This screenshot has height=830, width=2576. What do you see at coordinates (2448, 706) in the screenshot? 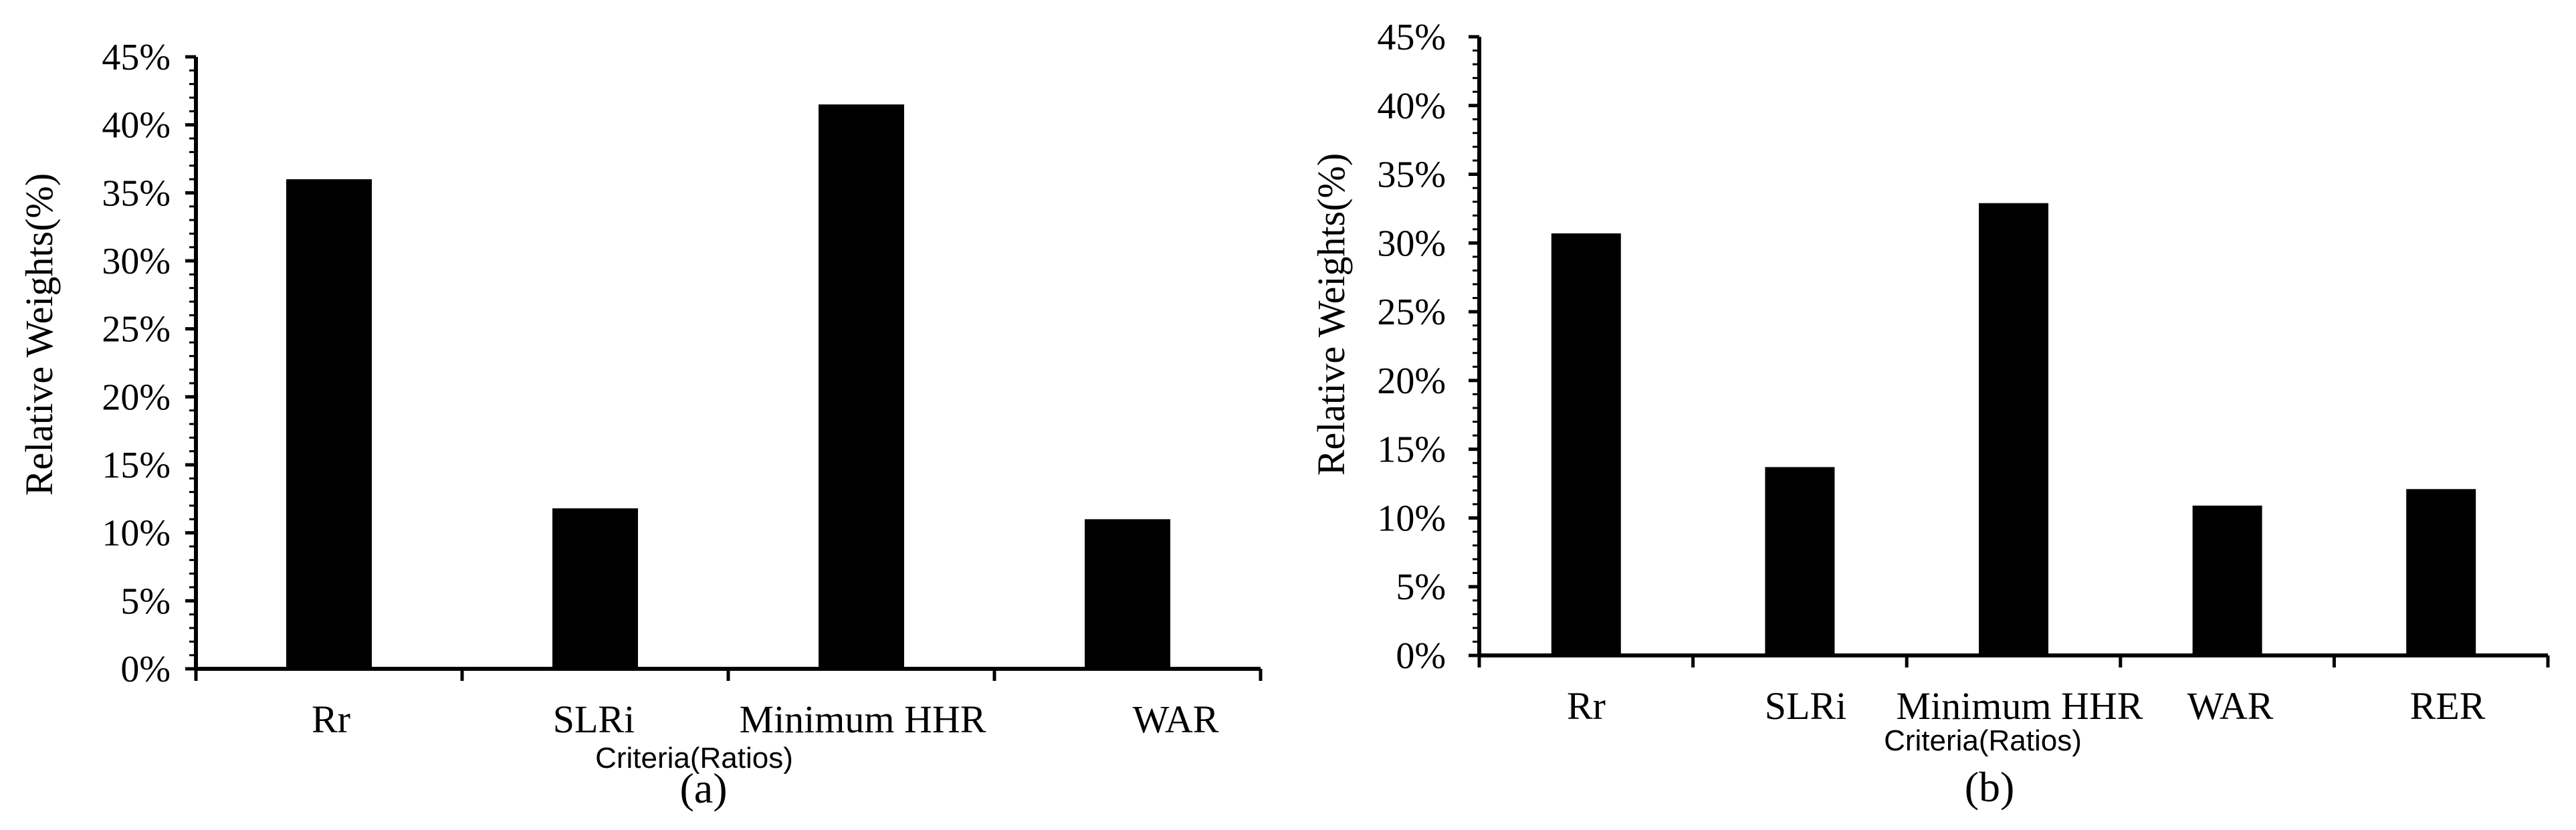
I see `category-label: RER` at bounding box center [2448, 706].